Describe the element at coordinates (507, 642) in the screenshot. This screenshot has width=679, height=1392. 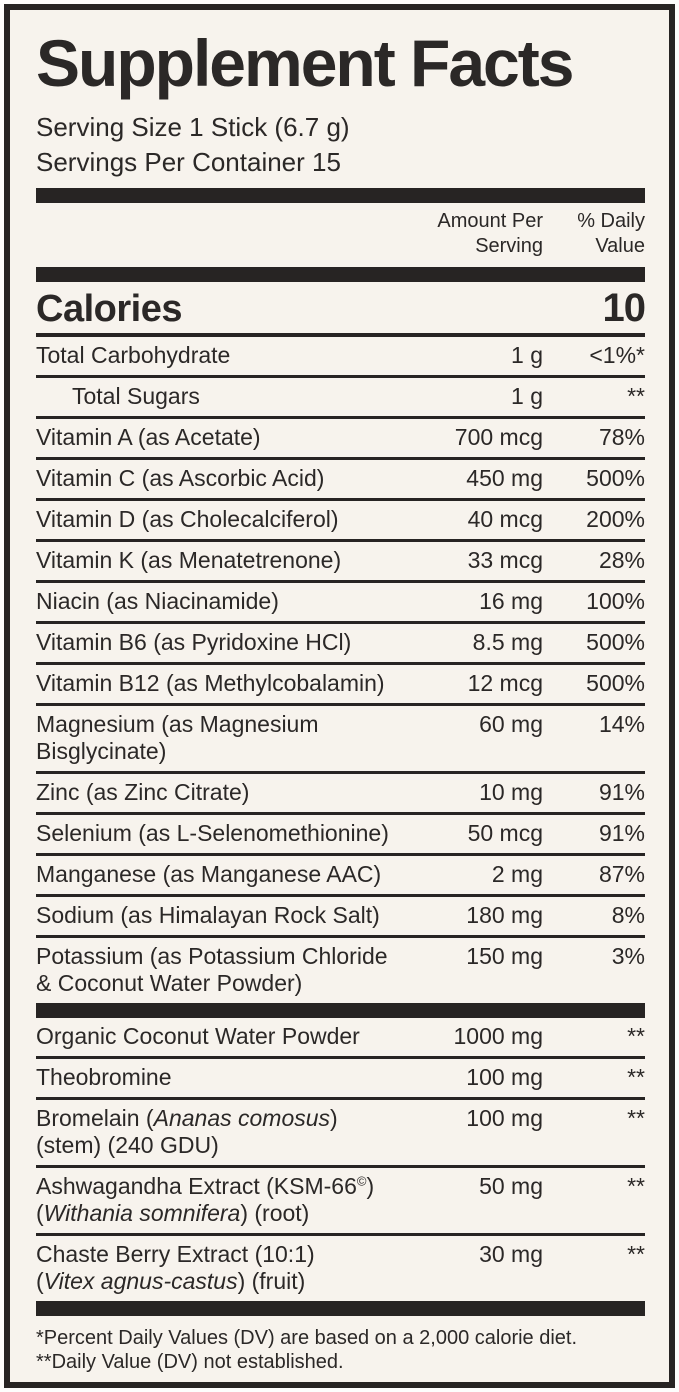
I see `nutrient-amount: 8.5 mg` at that location.